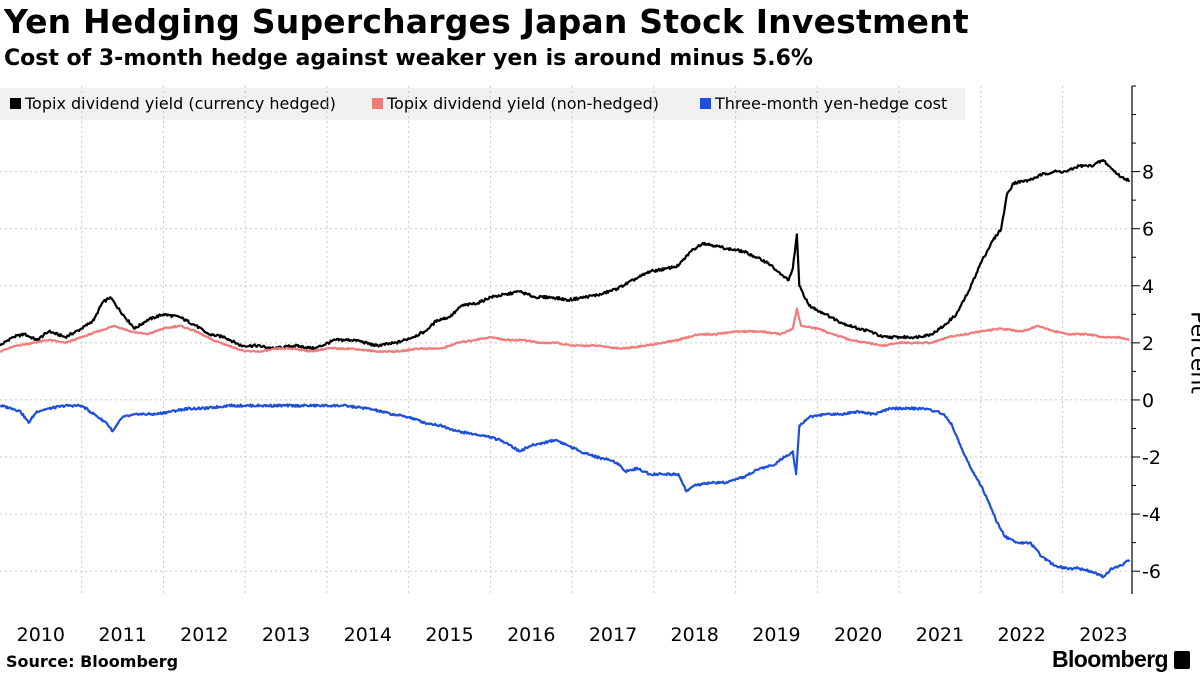 The image size is (1200, 675). I want to click on legend-swatch-hedged, so click(15, 103).